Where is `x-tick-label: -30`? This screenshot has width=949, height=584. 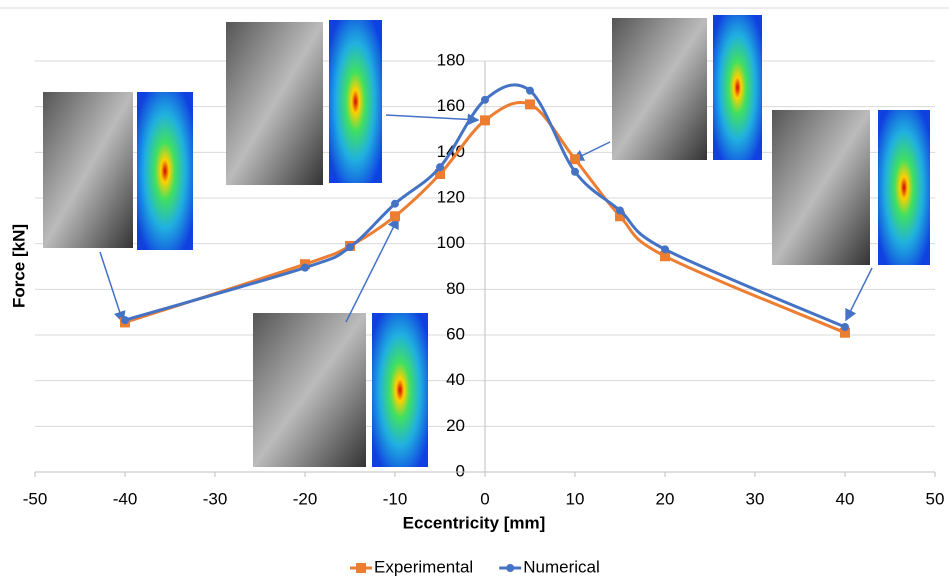 x-tick-label: -30 is located at coordinates (215, 498).